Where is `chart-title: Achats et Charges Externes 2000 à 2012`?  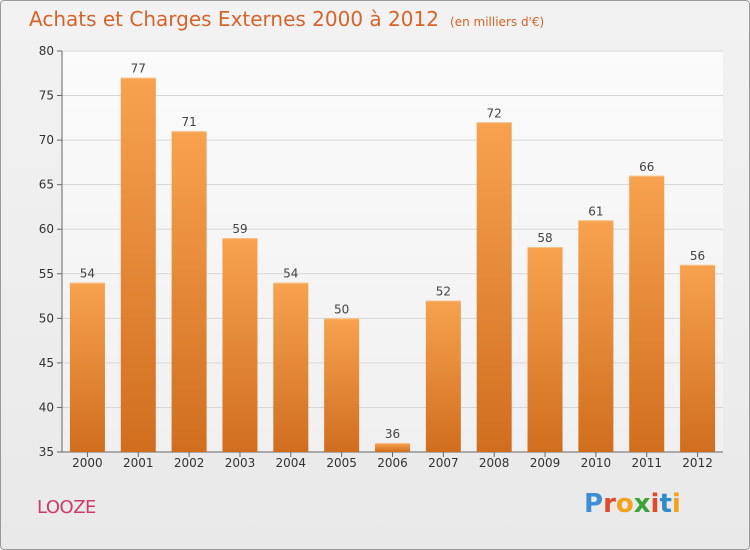 chart-title: Achats et Charges Externes 2000 à 2012 is located at coordinates (234, 19).